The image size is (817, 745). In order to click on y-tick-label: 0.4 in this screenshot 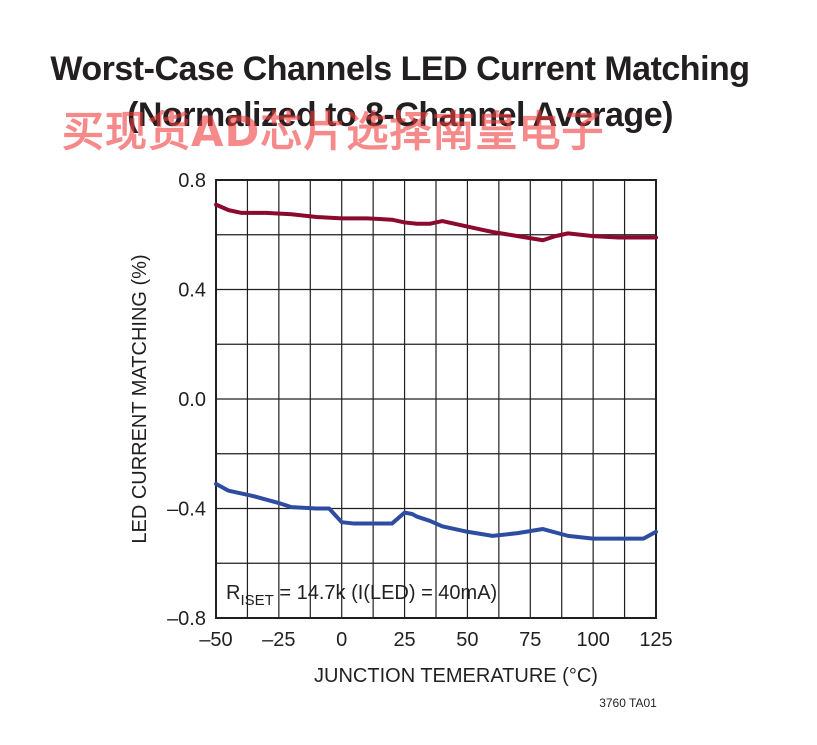, I will do `click(192, 291)`.